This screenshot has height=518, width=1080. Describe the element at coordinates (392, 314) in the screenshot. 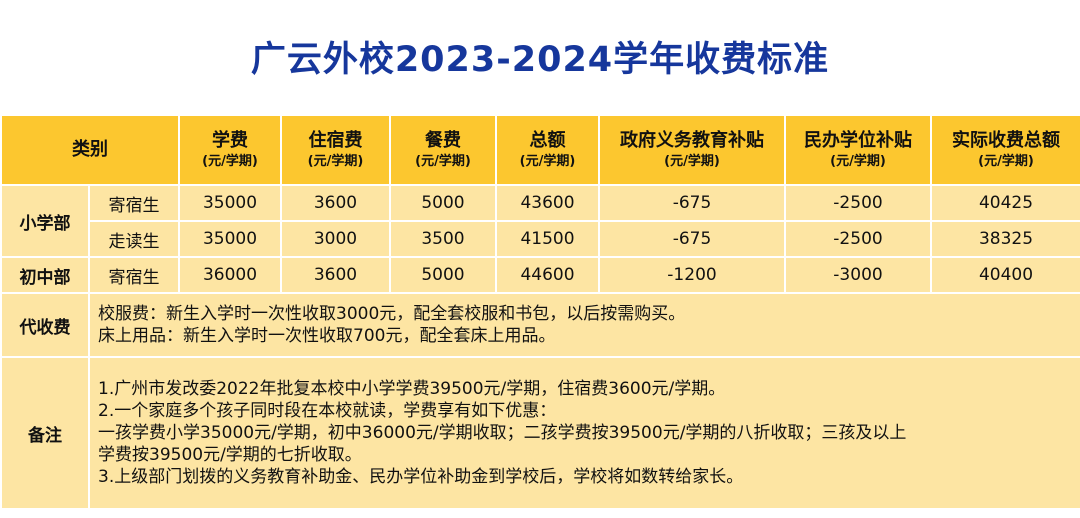

I see `collect-fee-line: 校服费：新生入学时一次性收取3000元，配全套校服和书包，以后按需购买。` at that location.